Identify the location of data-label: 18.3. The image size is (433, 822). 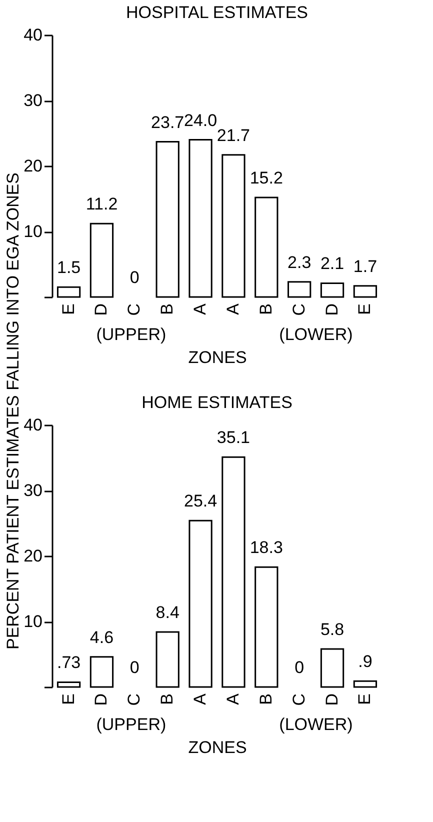
(266, 548).